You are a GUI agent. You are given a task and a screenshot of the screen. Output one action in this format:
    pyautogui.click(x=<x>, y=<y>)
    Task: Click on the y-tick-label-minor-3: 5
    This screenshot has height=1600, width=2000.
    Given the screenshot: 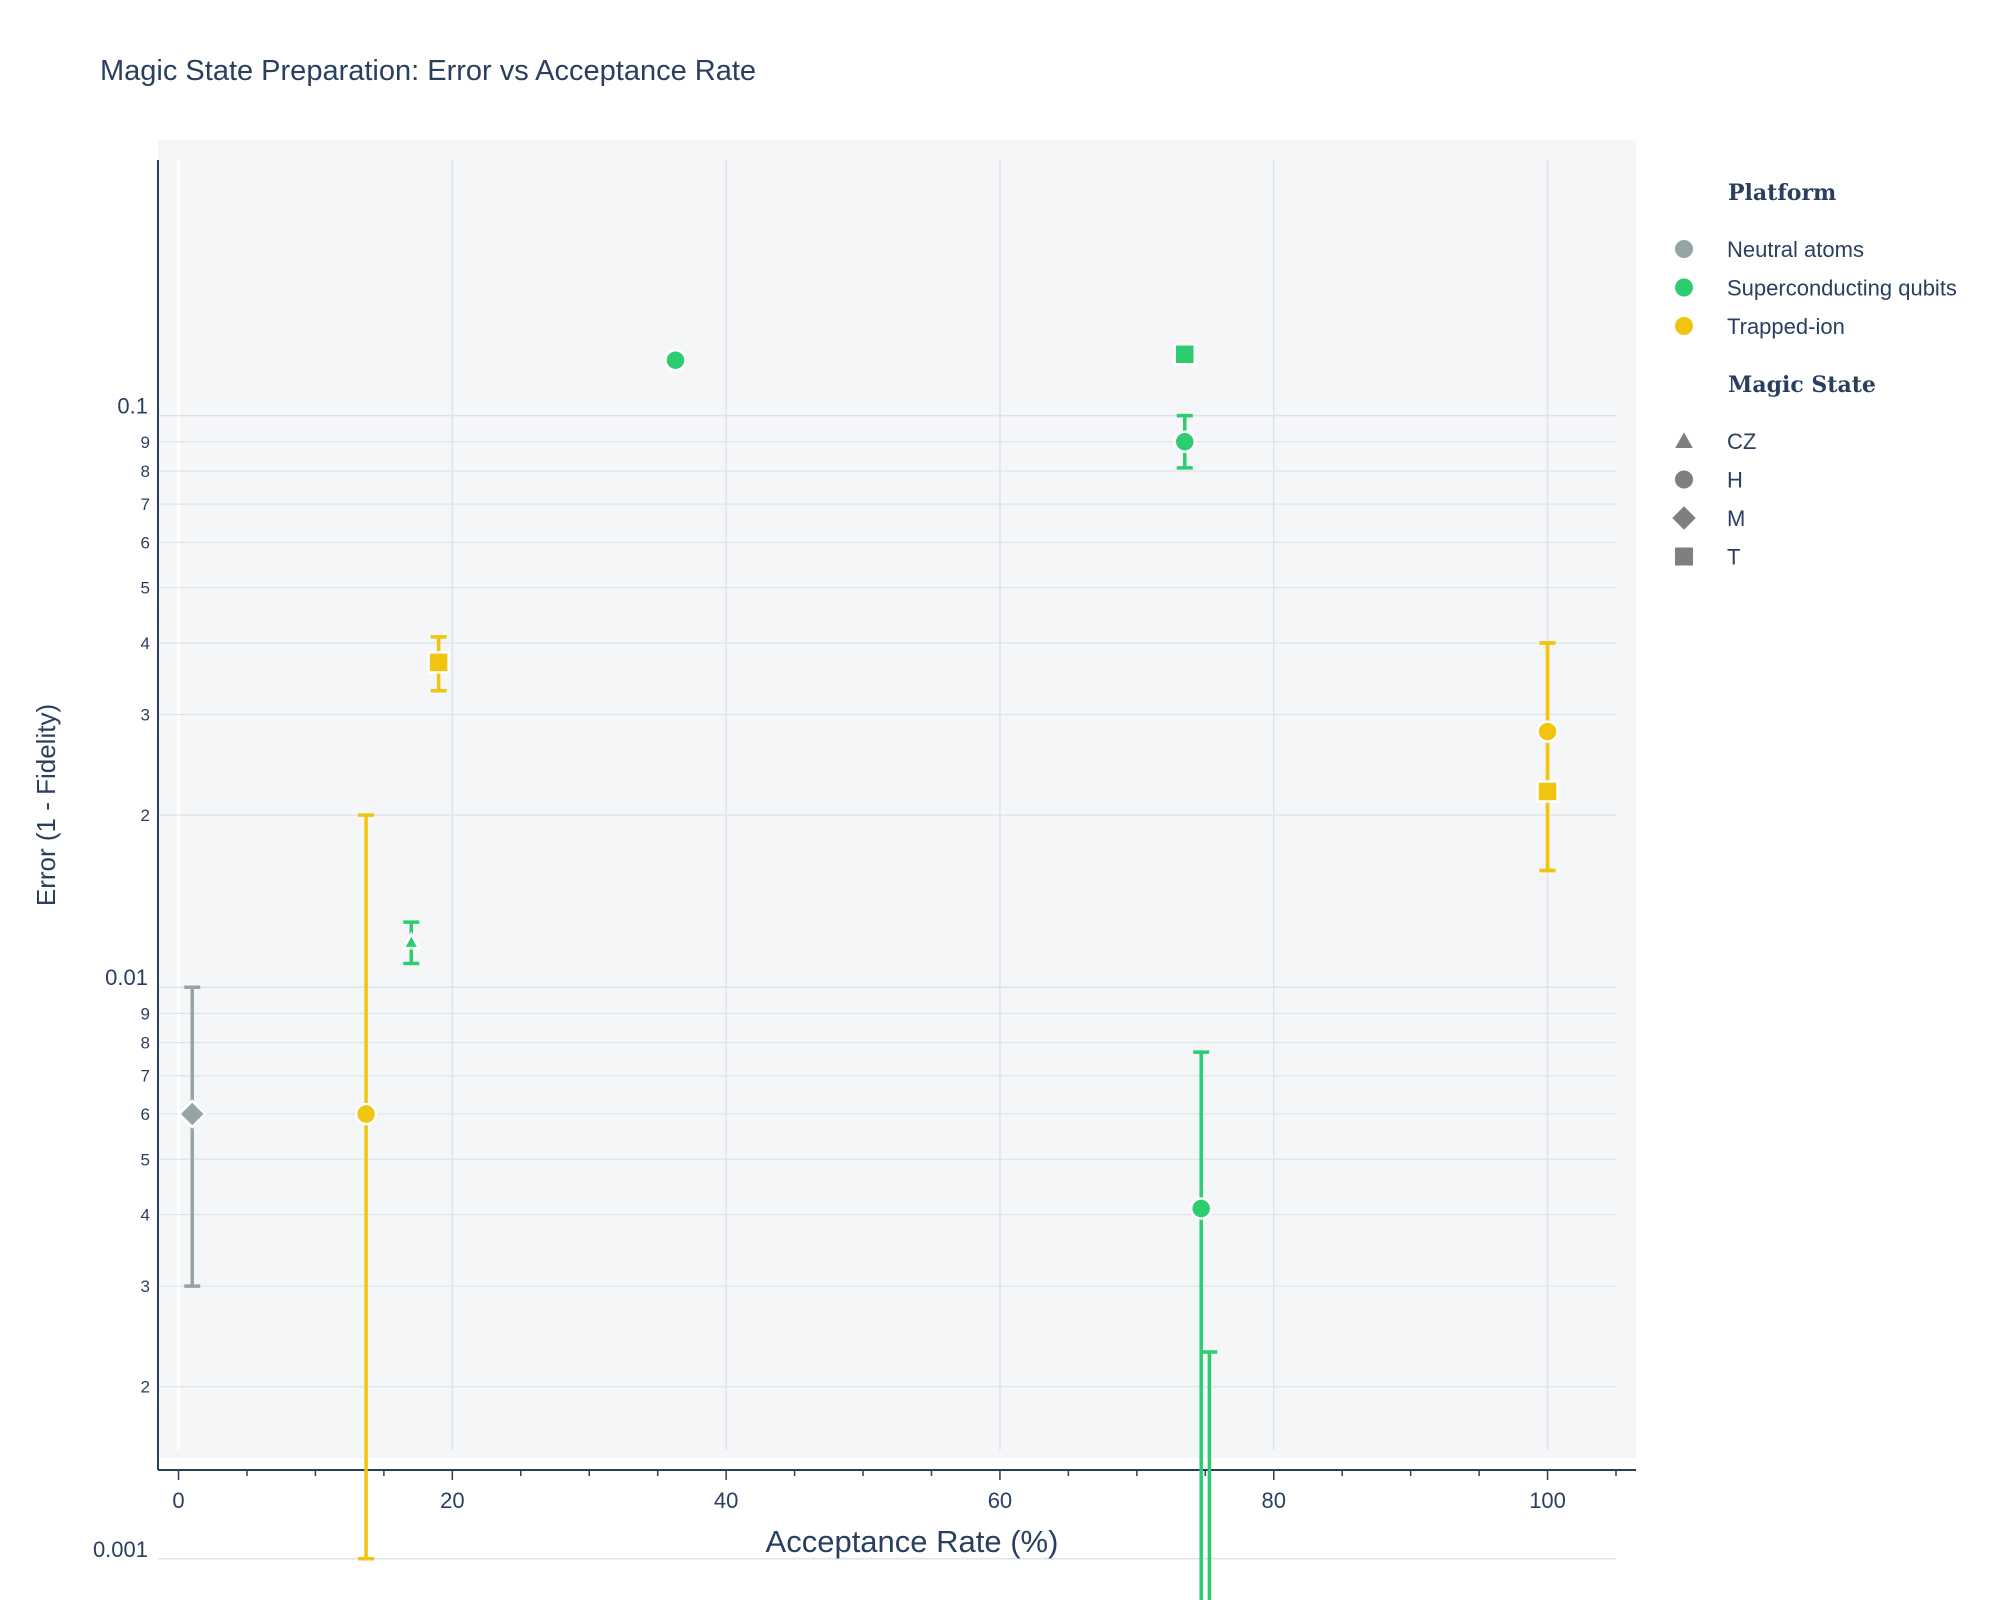 What is the action you would take?
    pyautogui.click(x=145, y=1159)
    